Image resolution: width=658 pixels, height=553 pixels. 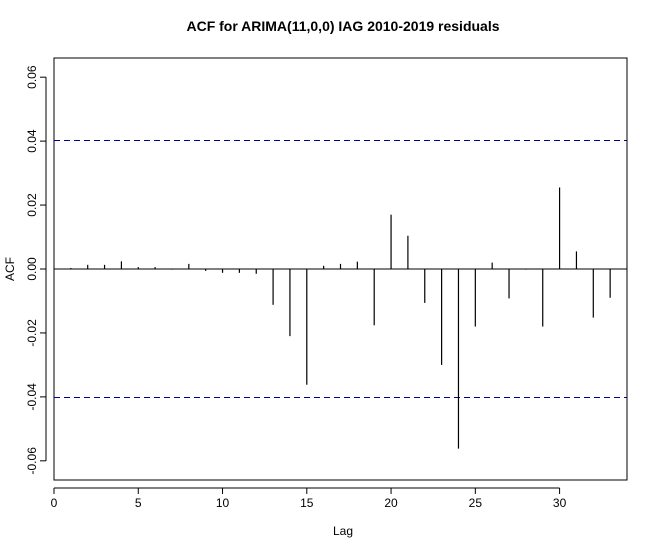 I want to click on x-axis: 0 5 10 15 20 25 30, so click(x=309, y=498).